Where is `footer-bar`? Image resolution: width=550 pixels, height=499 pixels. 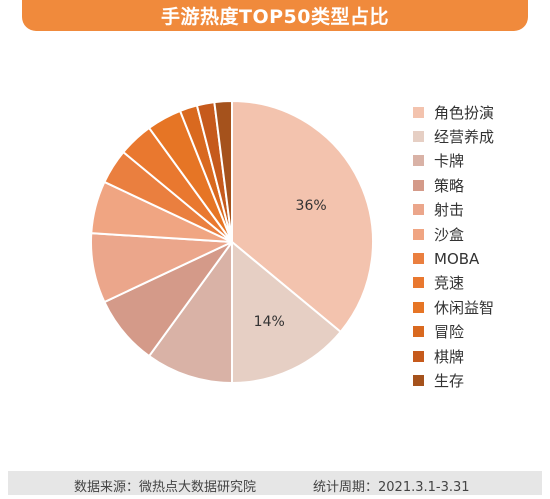
footer-bar is located at coordinates (275, 483).